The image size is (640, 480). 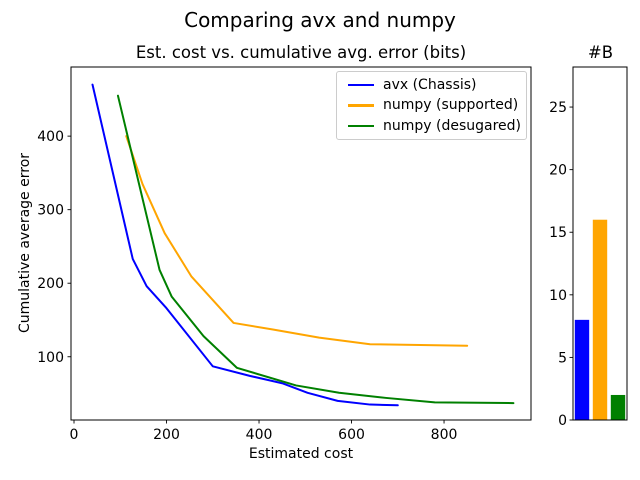 I want to click on bar-plot-title: #B, so click(x=600, y=52).